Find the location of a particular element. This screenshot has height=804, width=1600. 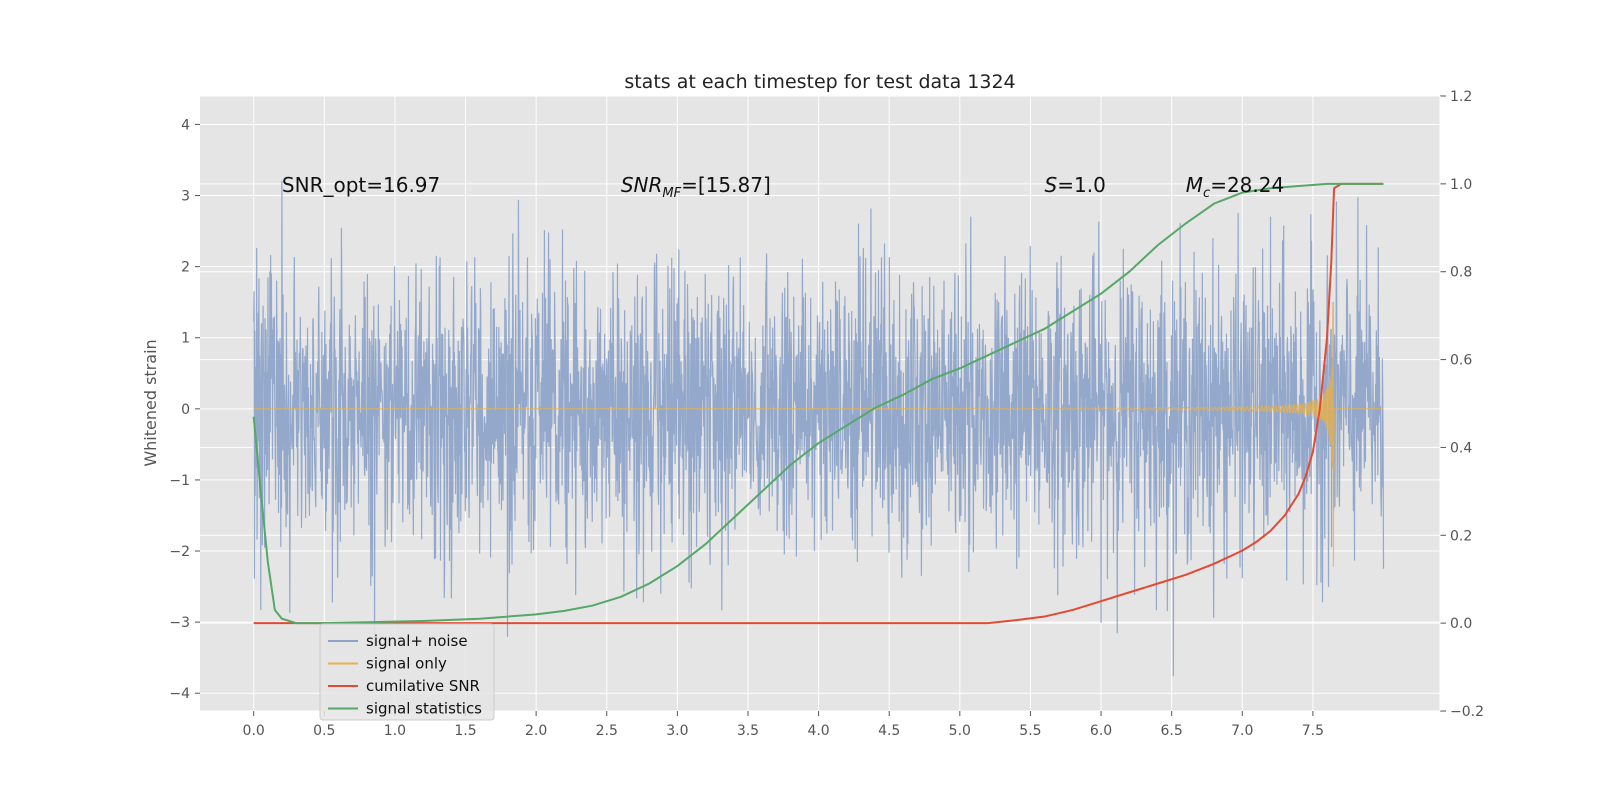

legend-label: signal+ noise is located at coordinates (417, 641).